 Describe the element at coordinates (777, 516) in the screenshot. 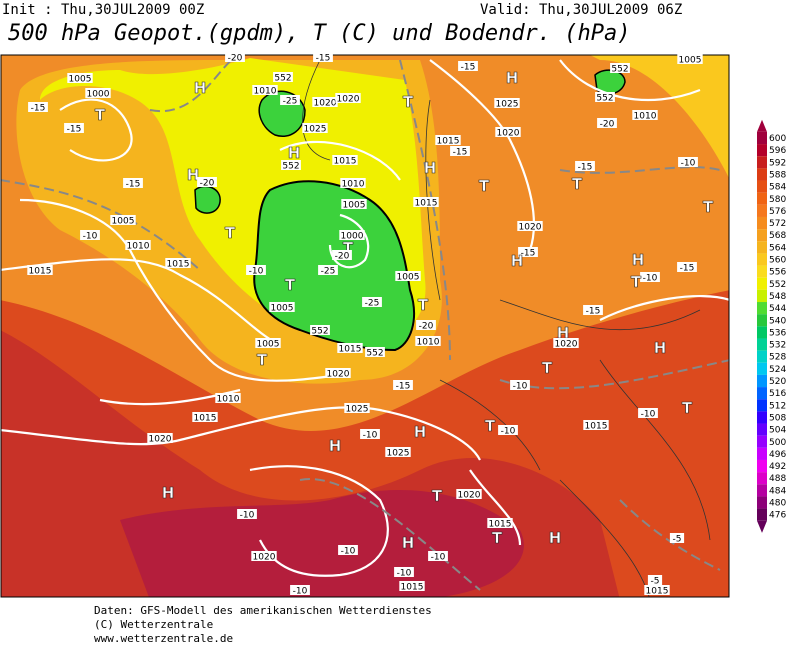

I see `legend-label: 476` at that location.